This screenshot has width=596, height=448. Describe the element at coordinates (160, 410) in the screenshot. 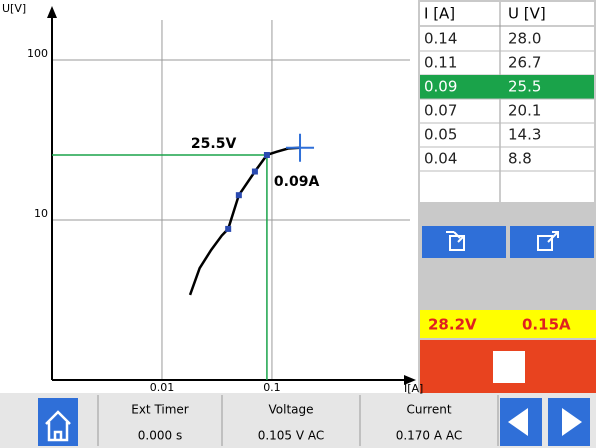

I see `status-label: Ext Timer` at that location.